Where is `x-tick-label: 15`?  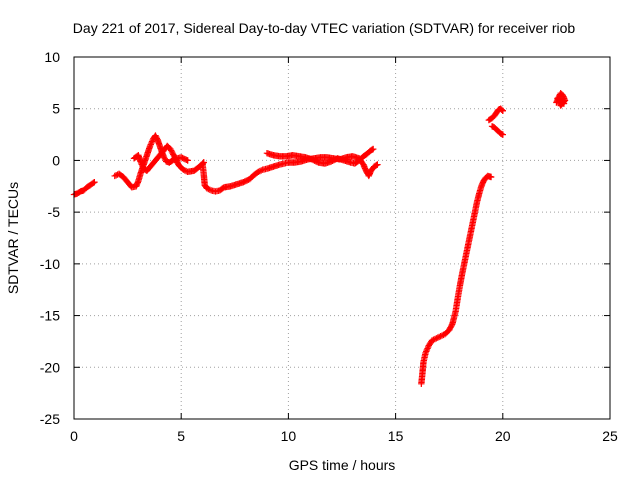
x-tick-label: 15 is located at coordinates (396, 436).